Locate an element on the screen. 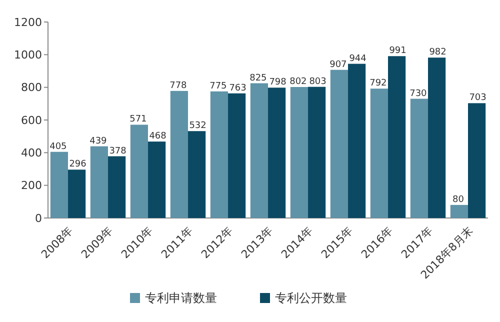  data-label: 378 is located at coordinates (118, 151).